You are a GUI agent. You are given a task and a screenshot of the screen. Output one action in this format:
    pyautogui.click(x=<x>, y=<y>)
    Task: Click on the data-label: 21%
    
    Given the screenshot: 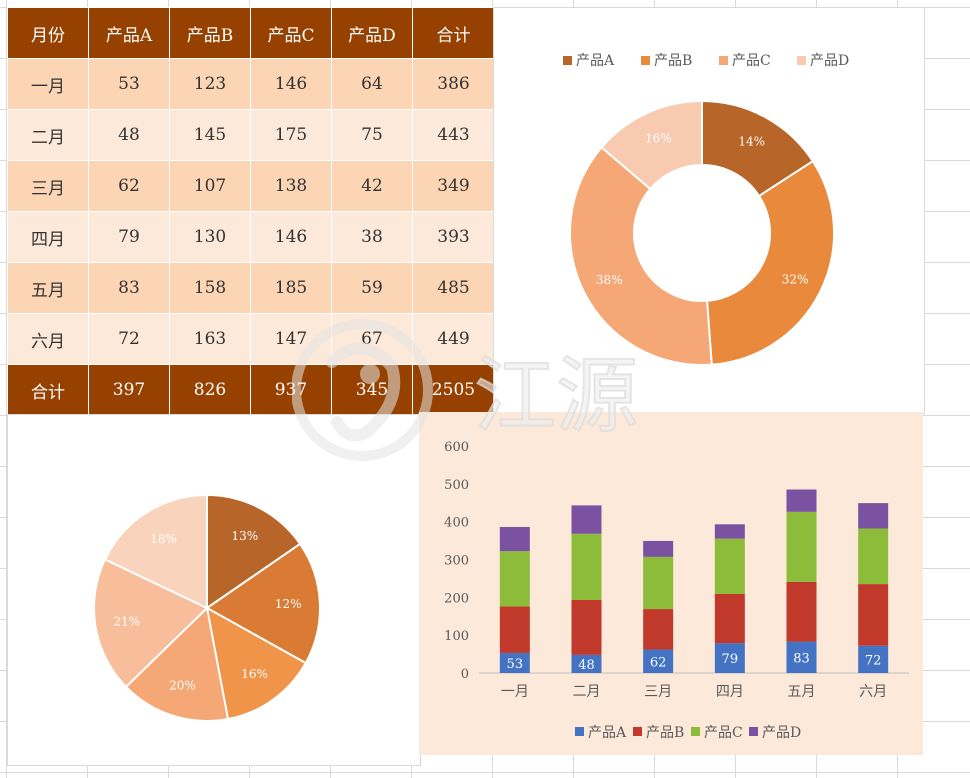 What is the action you would take?
    pyautogui.click(x=126, y=621)
    